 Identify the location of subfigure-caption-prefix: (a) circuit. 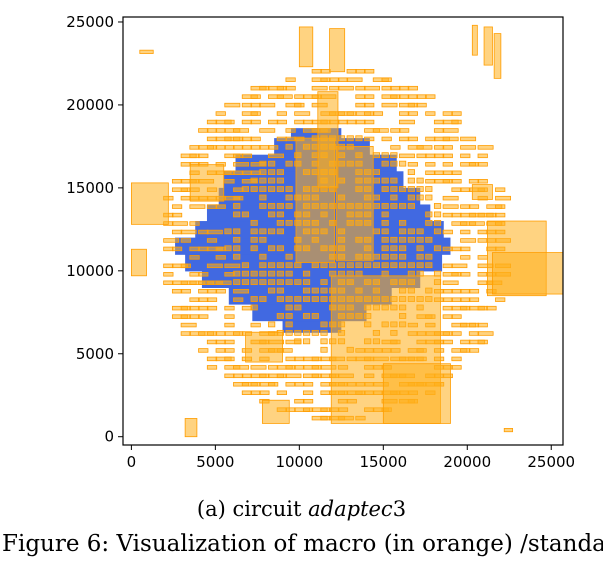
(252, 509).